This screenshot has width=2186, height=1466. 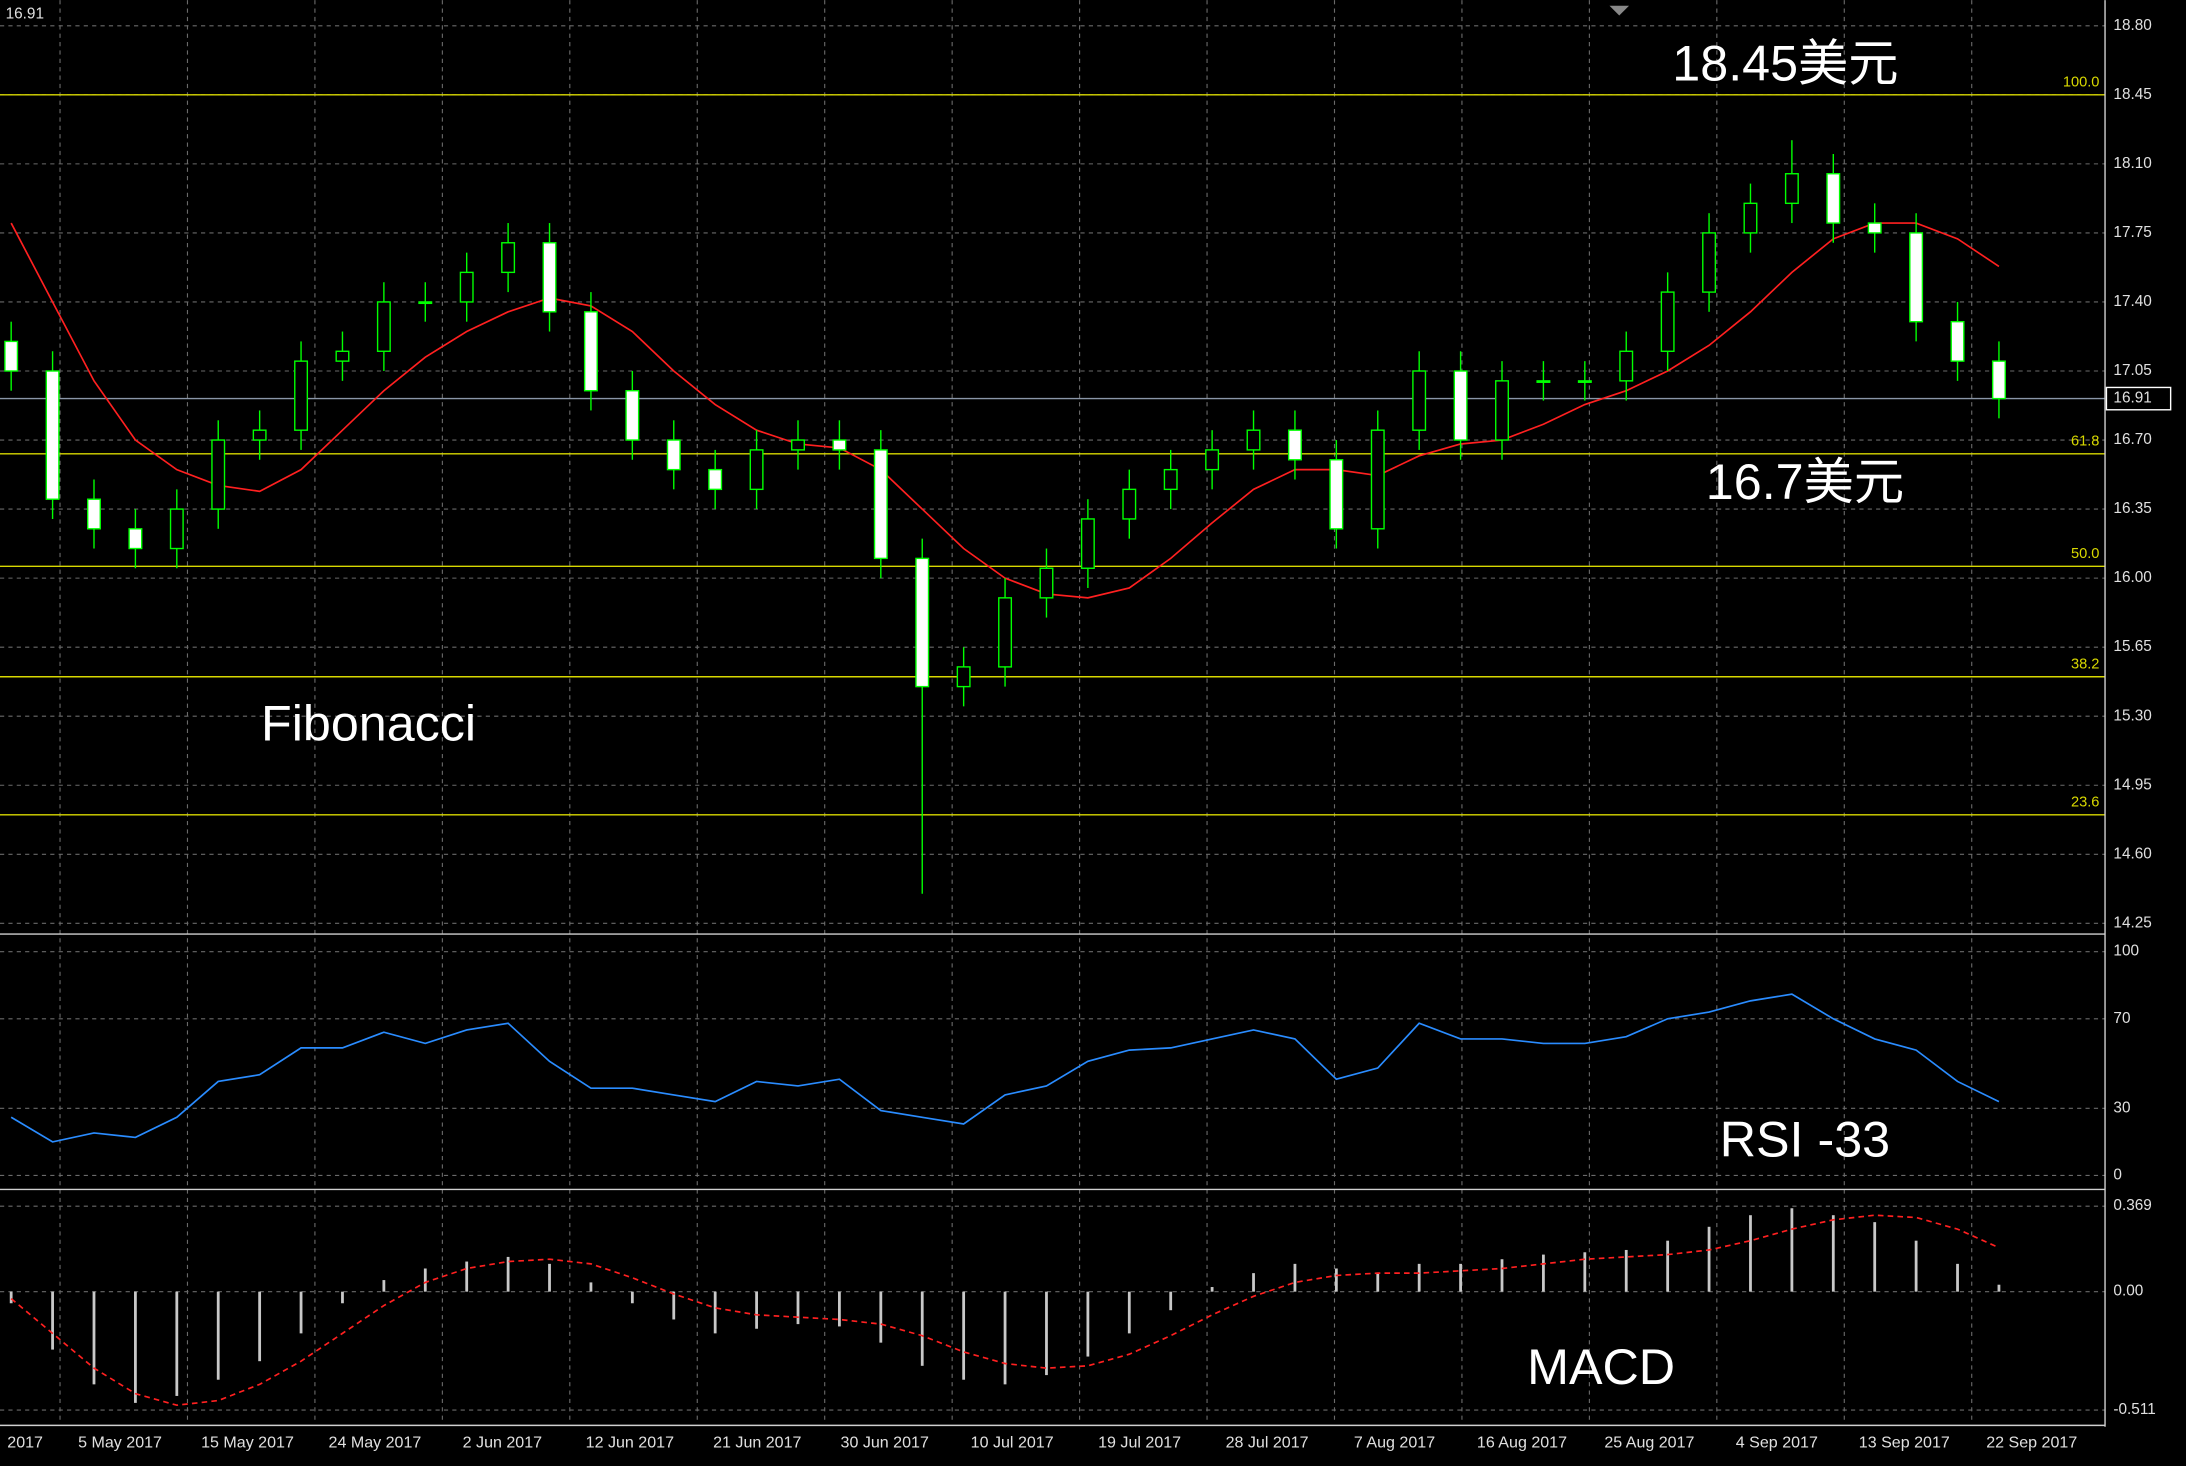 What do you see at coordinates (2132, 163) in the screenshot?
I see `y-tick-label: 18.10` at bounding box center [2132, 163].